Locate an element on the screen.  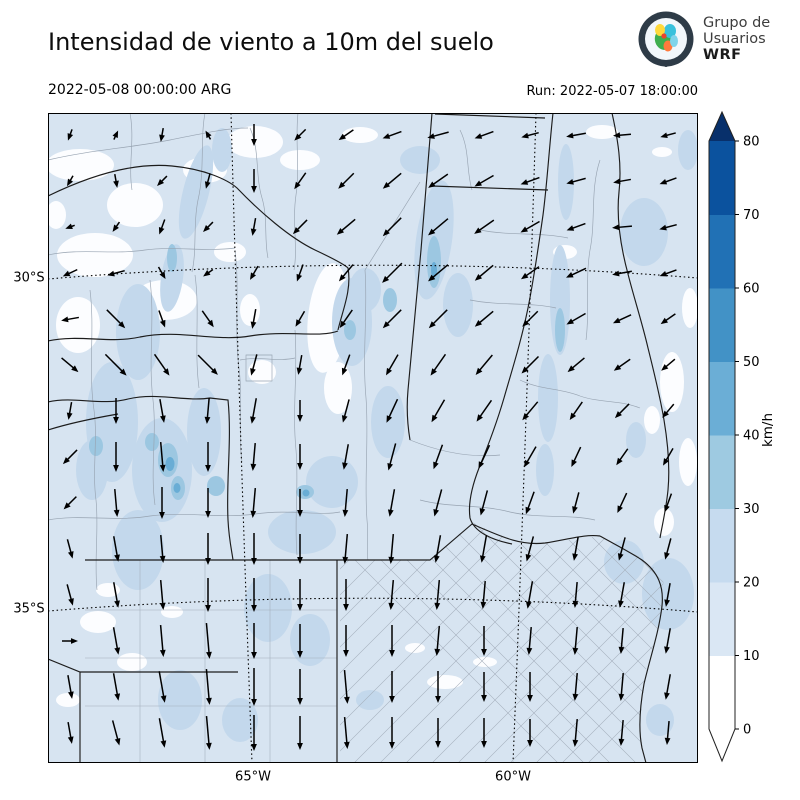
colorbar-tick-label: 50 is located at coordinates (751, 362).